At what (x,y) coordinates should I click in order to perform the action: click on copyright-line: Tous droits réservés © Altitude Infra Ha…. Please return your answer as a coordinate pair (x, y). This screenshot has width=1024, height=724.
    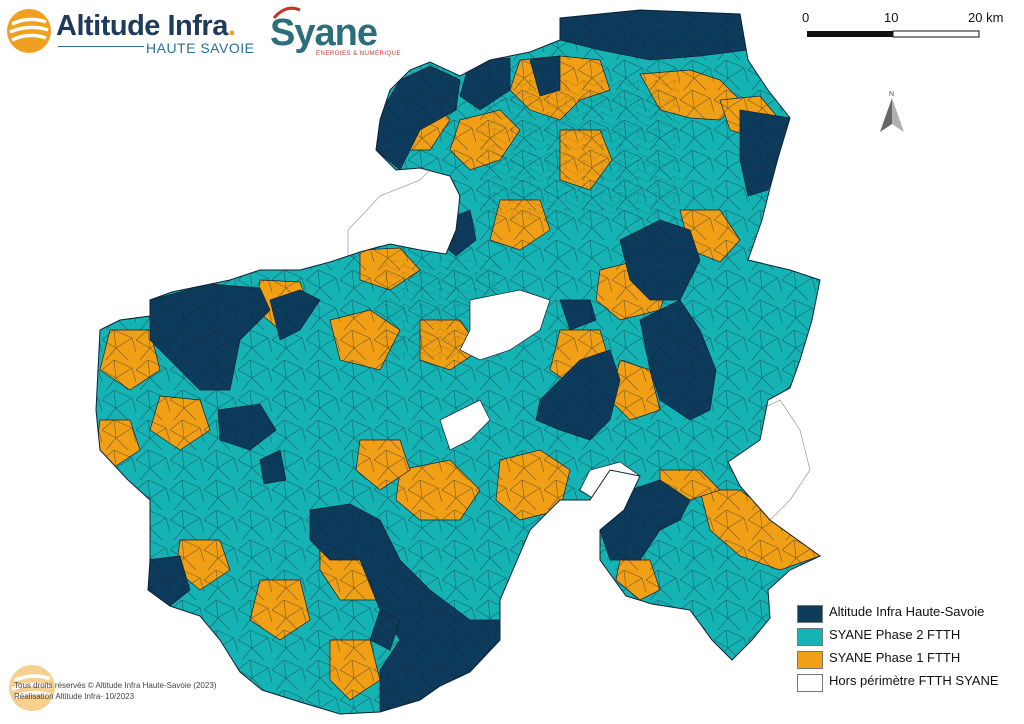
    Looking at the image, I should click on (115, 685).